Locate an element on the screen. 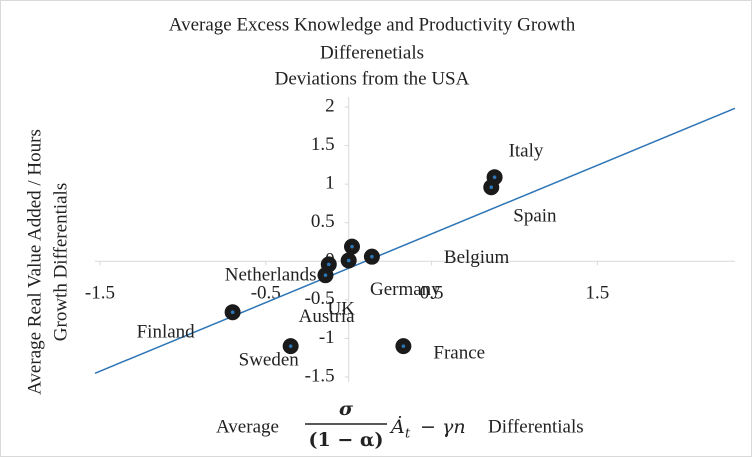 Image resolution: width=752 pixels, height=457 pixels. x-label-denominator: (1 − α) is located at coordinates (346, 440).